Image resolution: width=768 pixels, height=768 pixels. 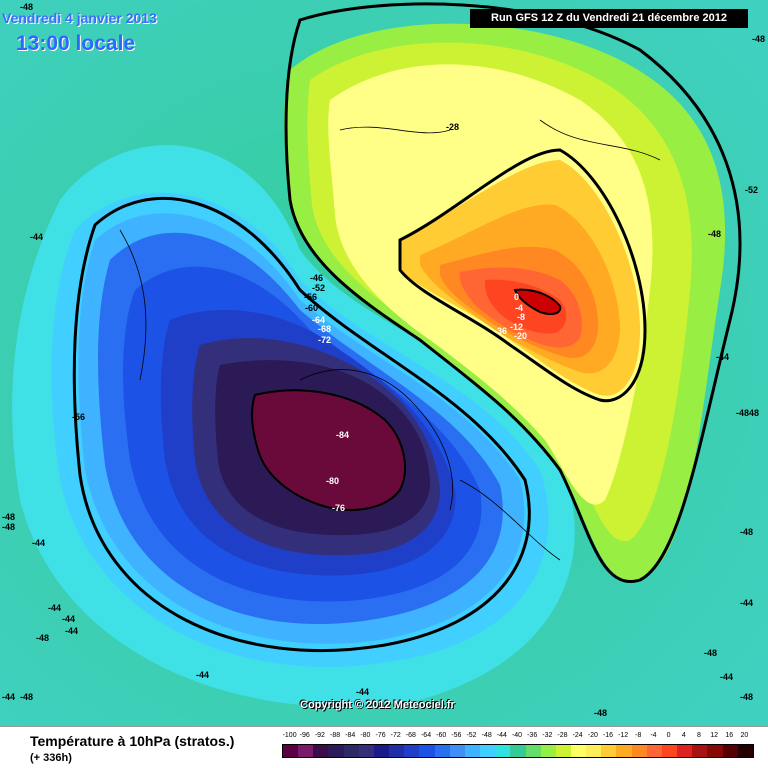 What do you see at coordinates (319, 735) in the screenshot?
I see `legend-tick-label: -92` at bounding box center [319, 735].